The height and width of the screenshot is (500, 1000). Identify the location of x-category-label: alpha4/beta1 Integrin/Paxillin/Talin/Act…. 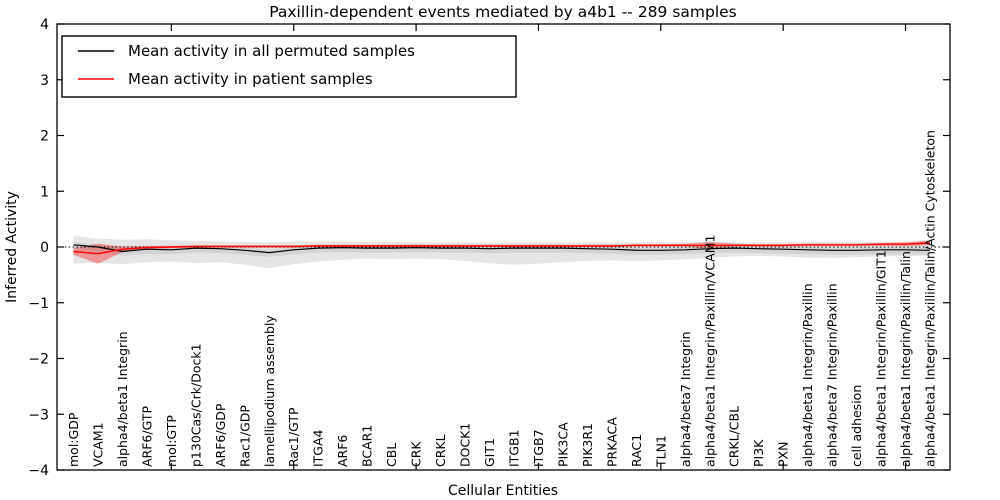
(930, 298).